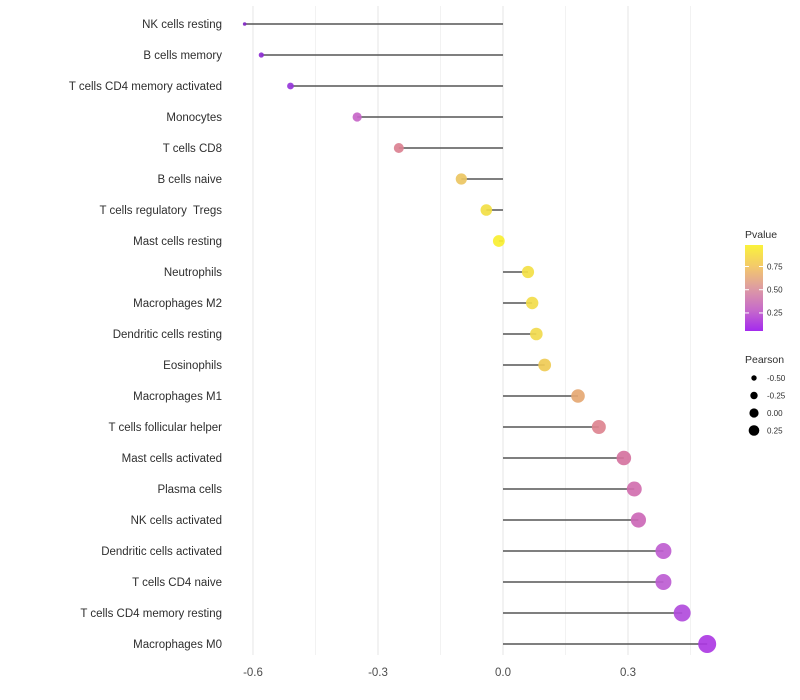 The image size is (800, 700). Describe the element at coordinates (764, 360) in the screenshot. I see `pearson-legend-title: Pearson` at that location.